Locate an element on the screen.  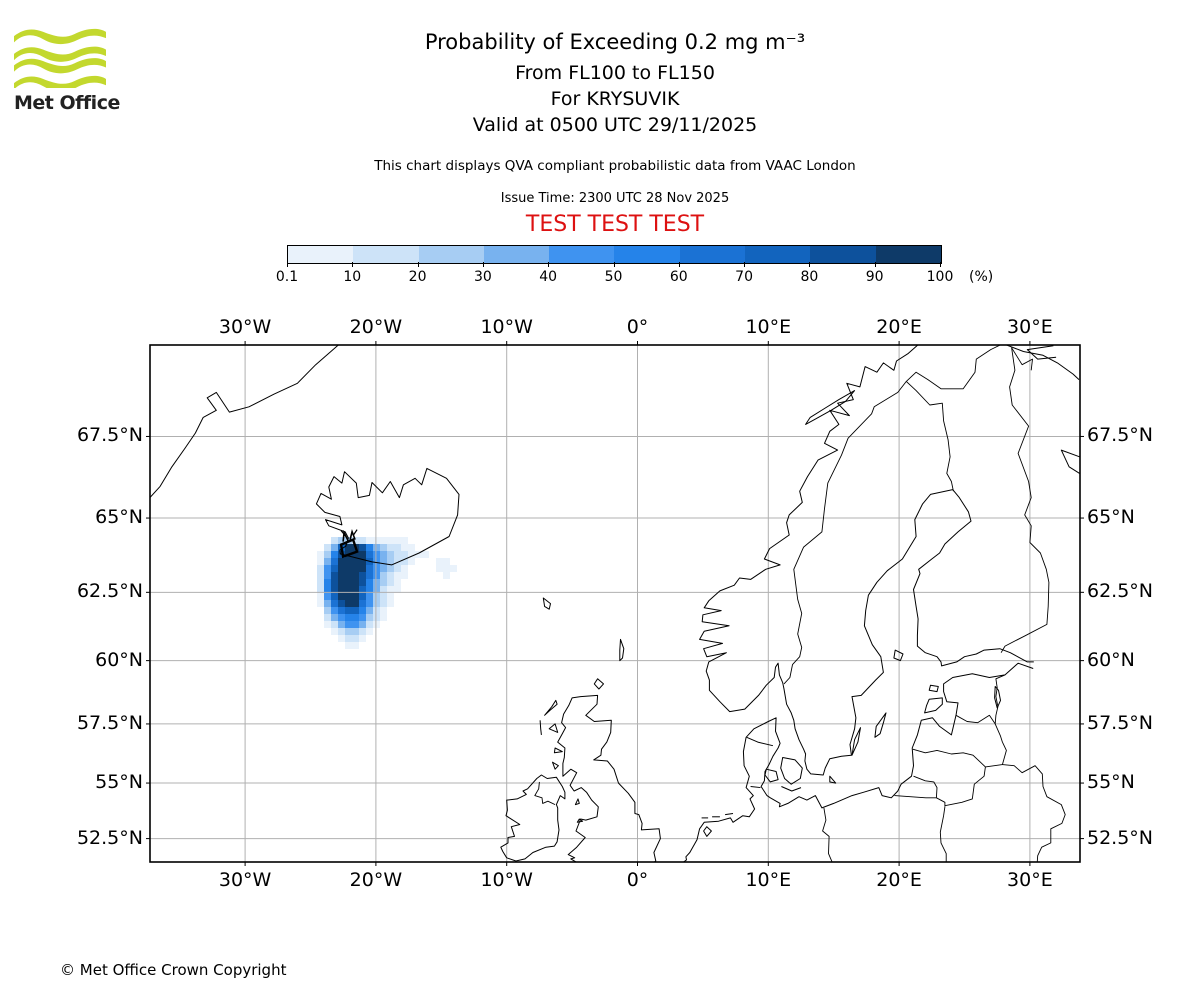
coastline-shetland is located at coordinates (622, 650).